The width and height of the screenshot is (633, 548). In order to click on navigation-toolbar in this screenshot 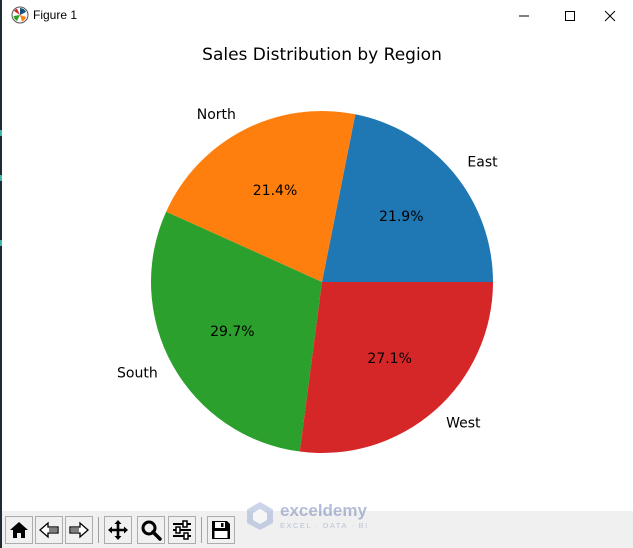, I will do `click(317, 529)`.